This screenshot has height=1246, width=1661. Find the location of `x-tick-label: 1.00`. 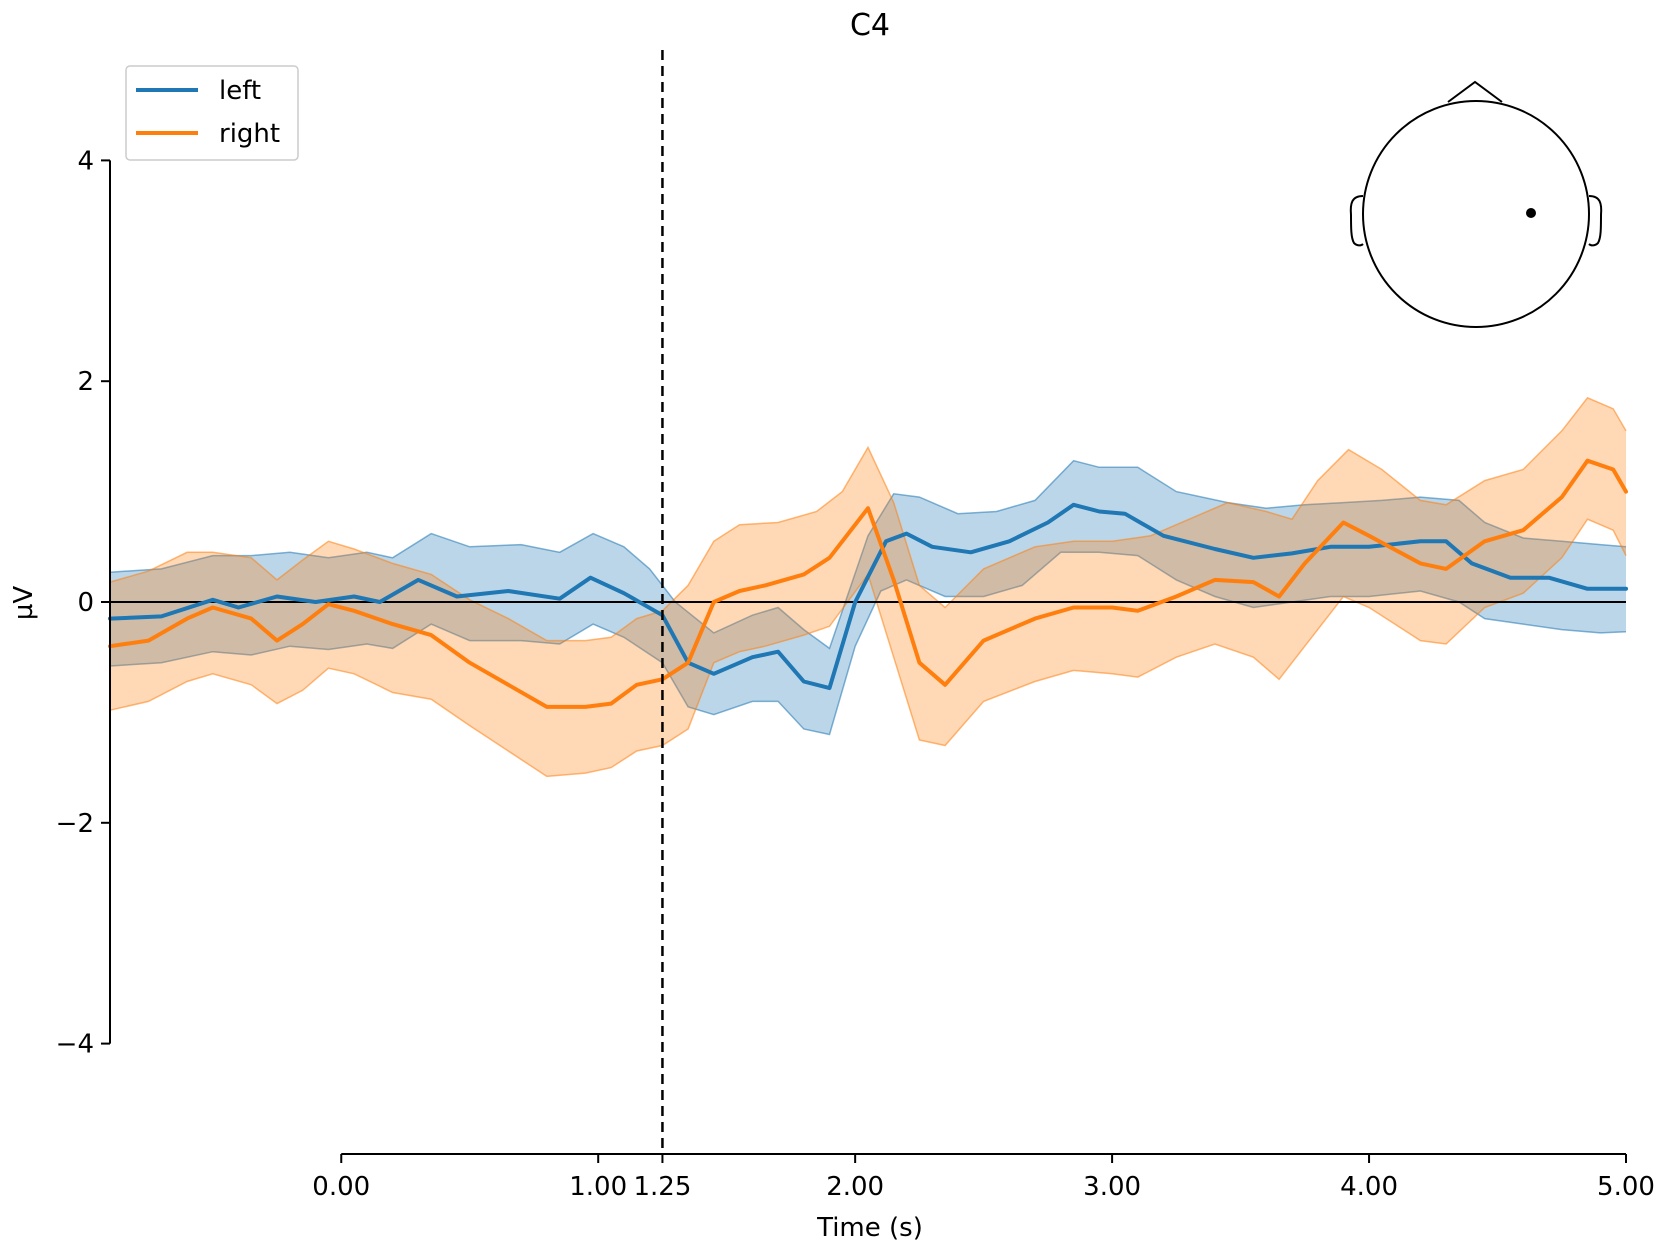

x-tick-label: 1.00 is located at coordinates (598, 1187).